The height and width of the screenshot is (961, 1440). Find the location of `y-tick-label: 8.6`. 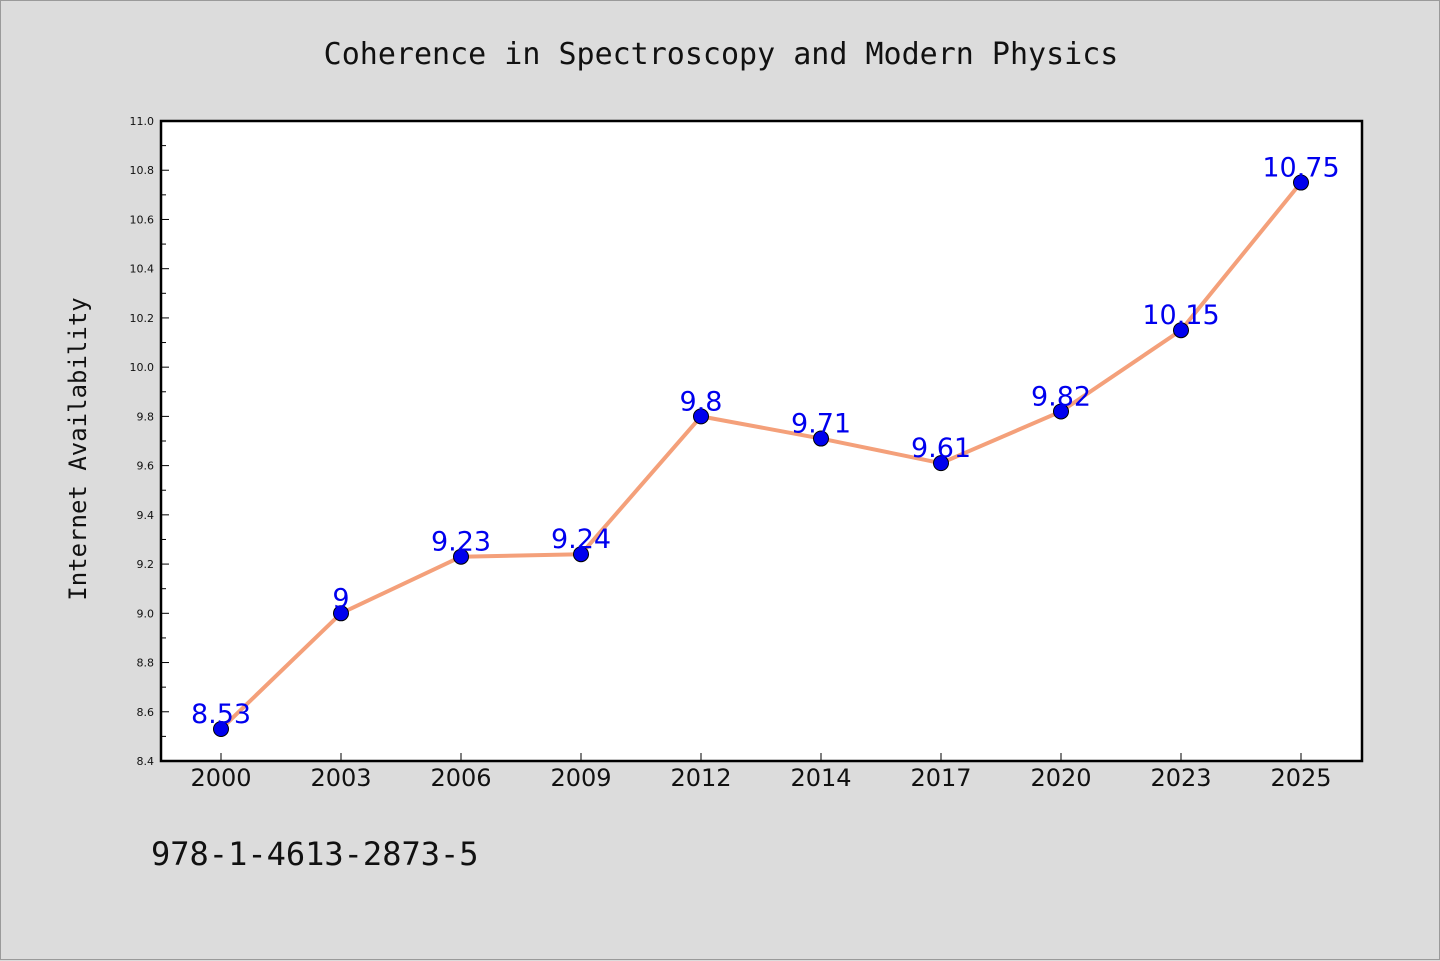

y-tick-label: 8.6 is located at coordinates (146, 712).